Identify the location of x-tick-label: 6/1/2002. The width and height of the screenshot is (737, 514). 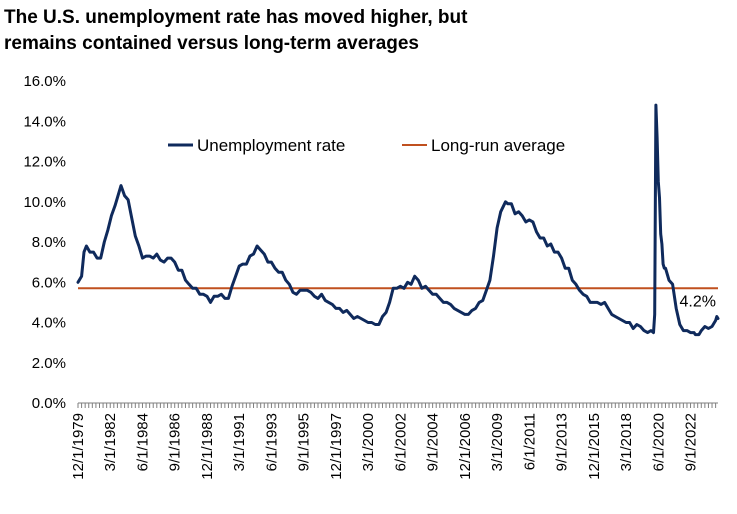
(400, 442).